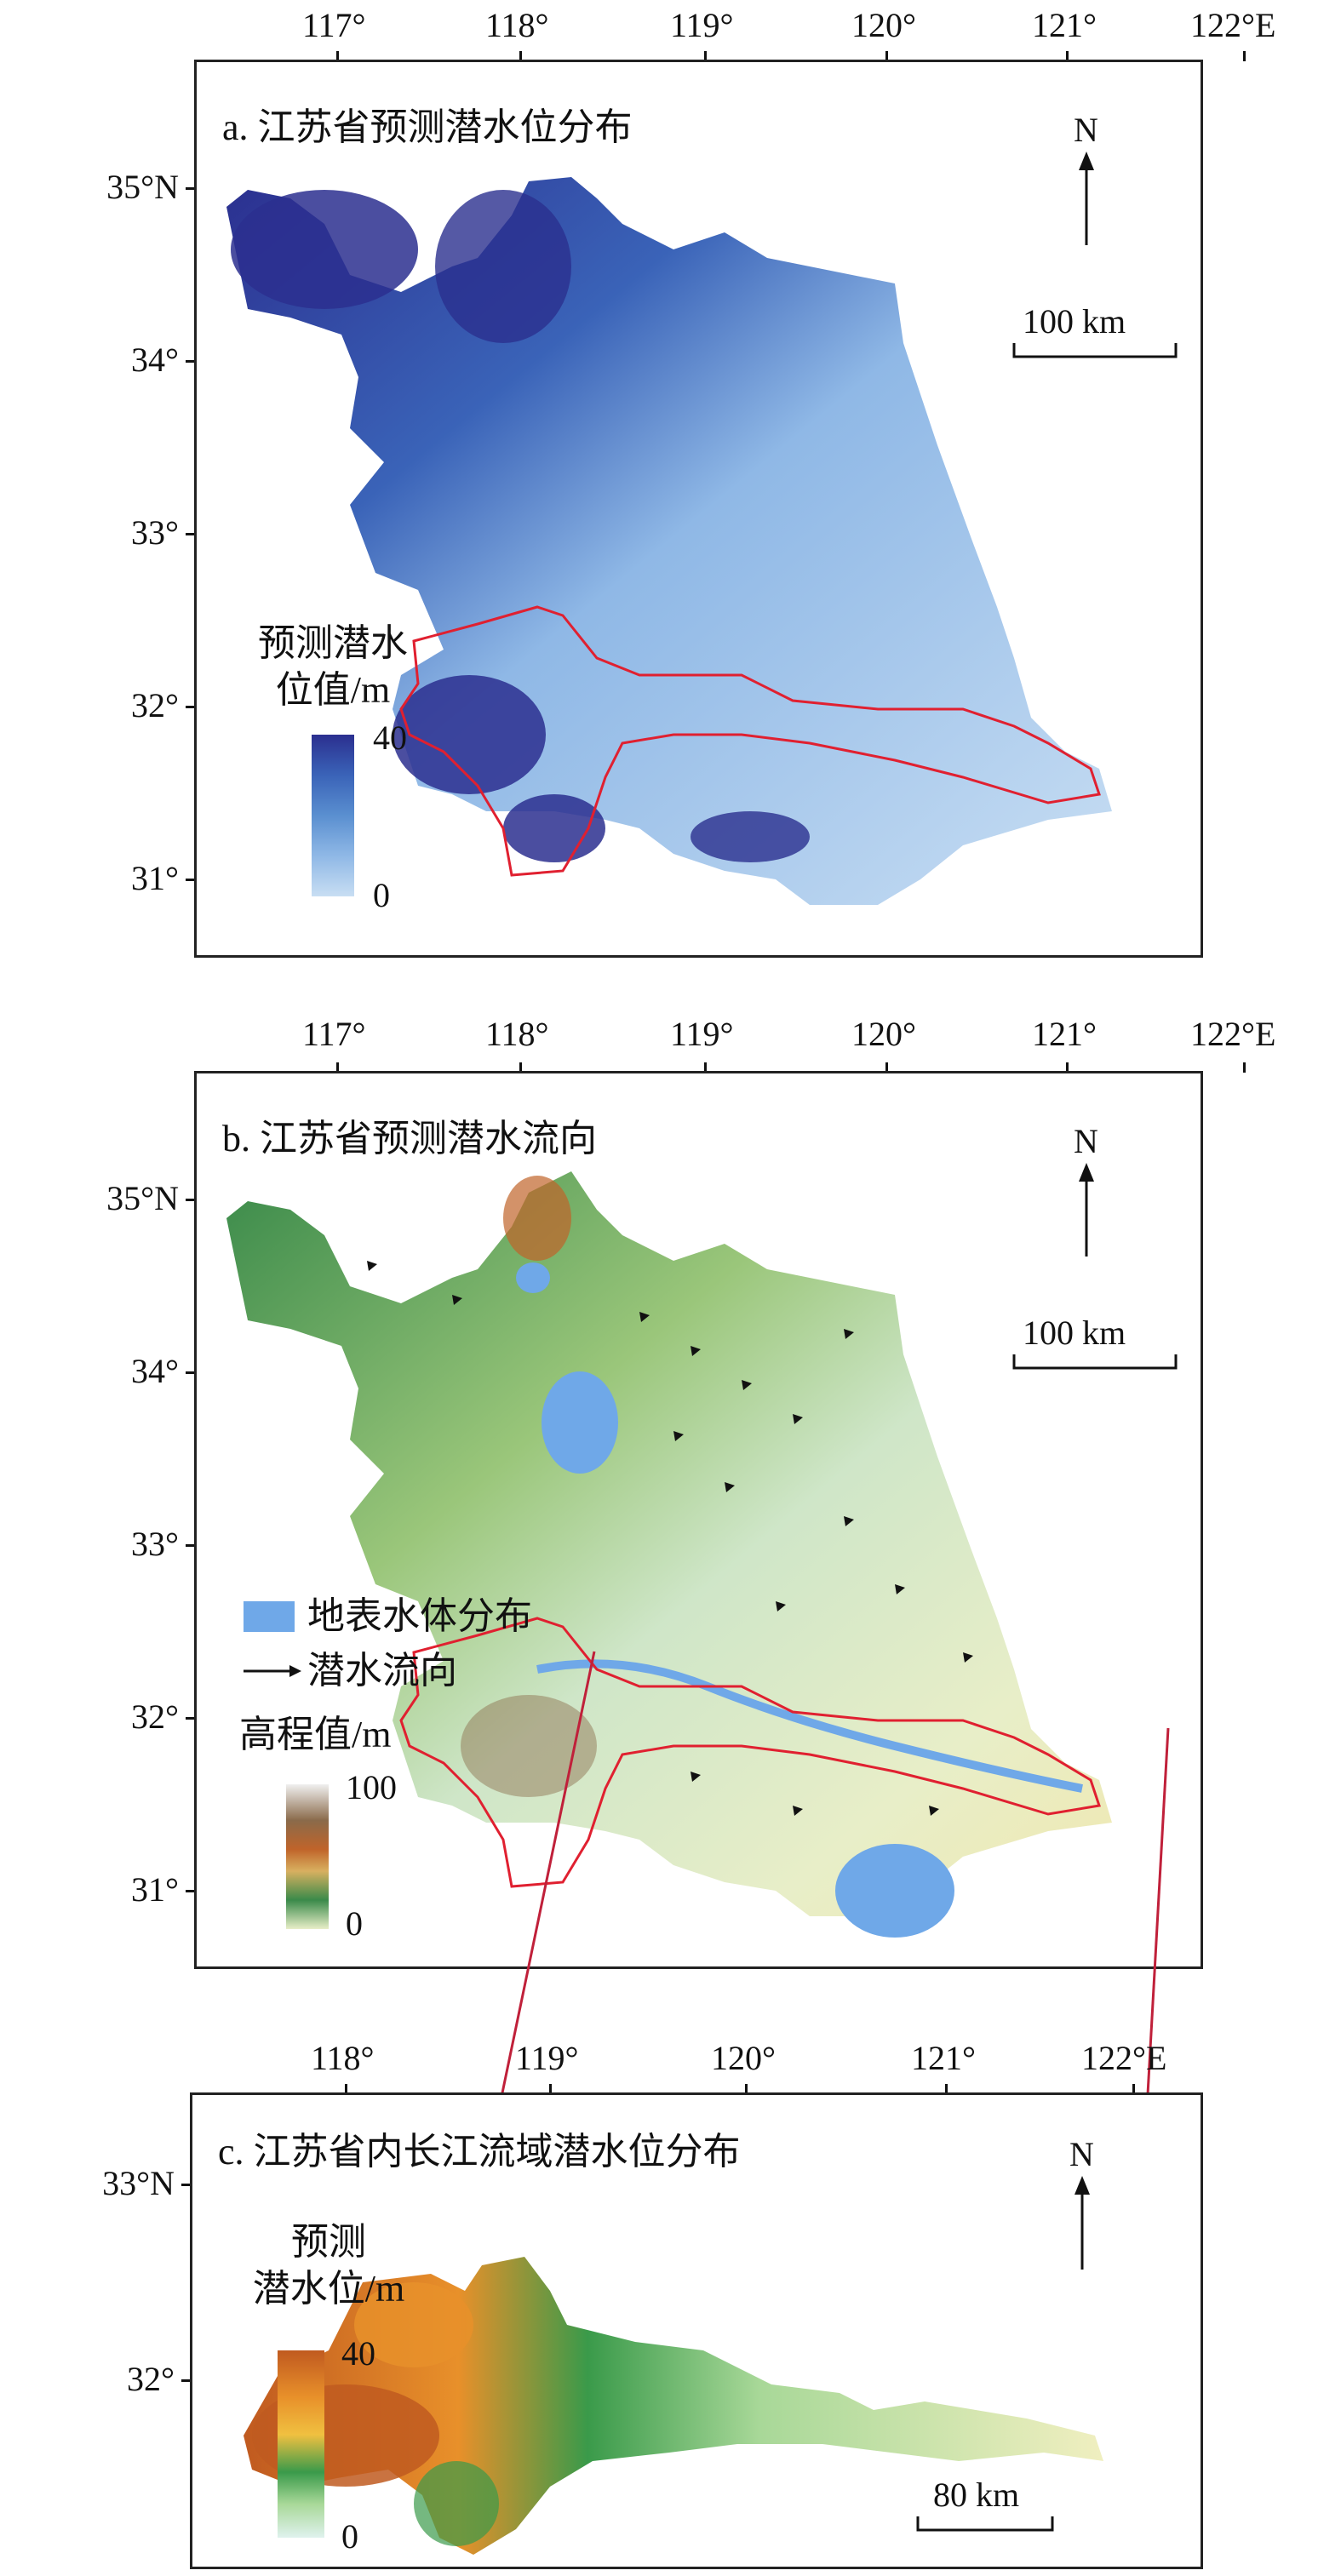  I want to click on yangtze-basin-boundary, so click(750, 741).